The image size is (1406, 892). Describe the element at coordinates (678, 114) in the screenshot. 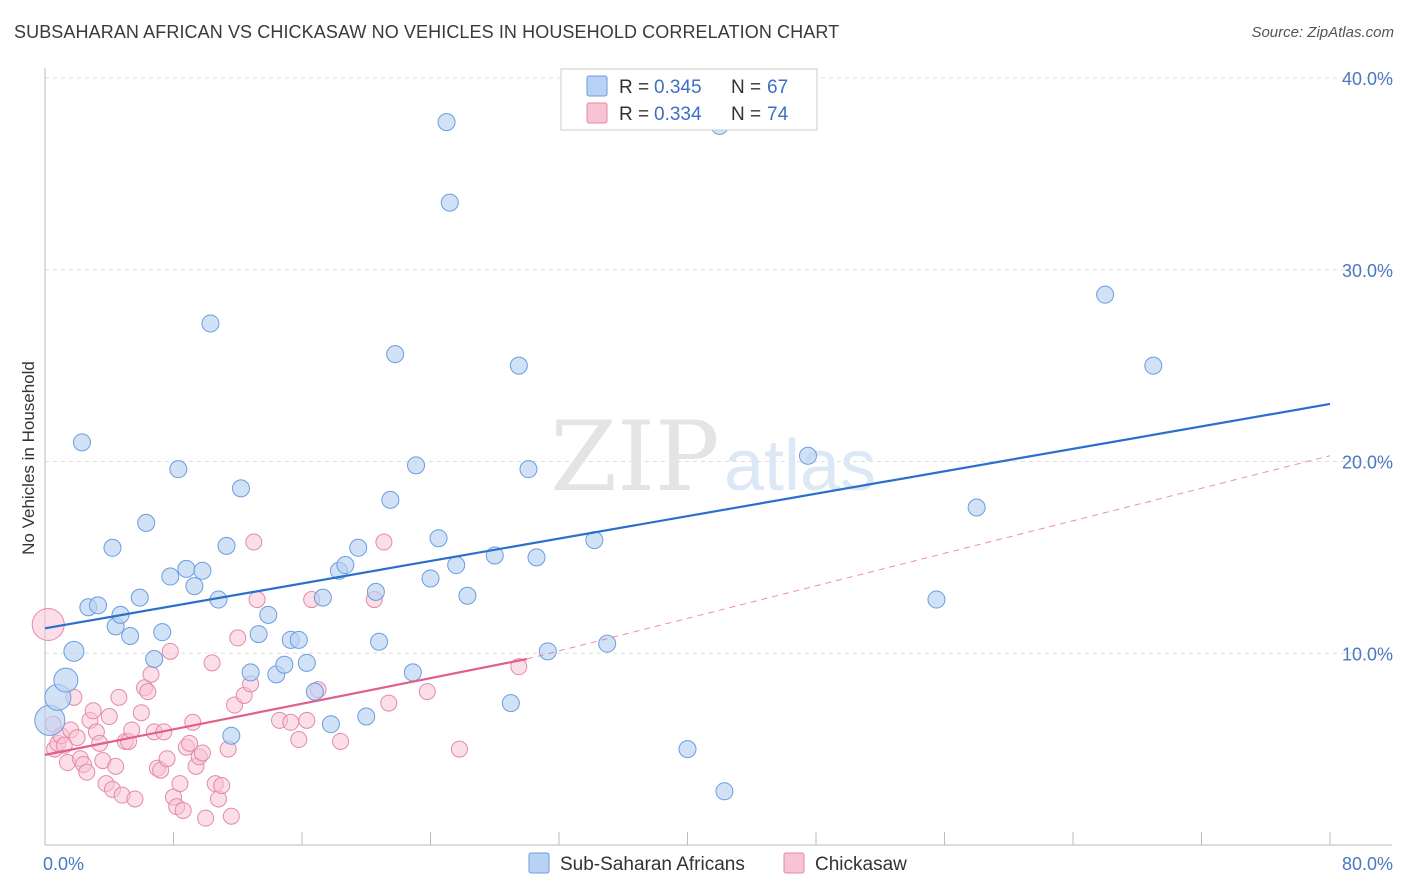

I see `legend-r-value-2: 0.334` at that location.